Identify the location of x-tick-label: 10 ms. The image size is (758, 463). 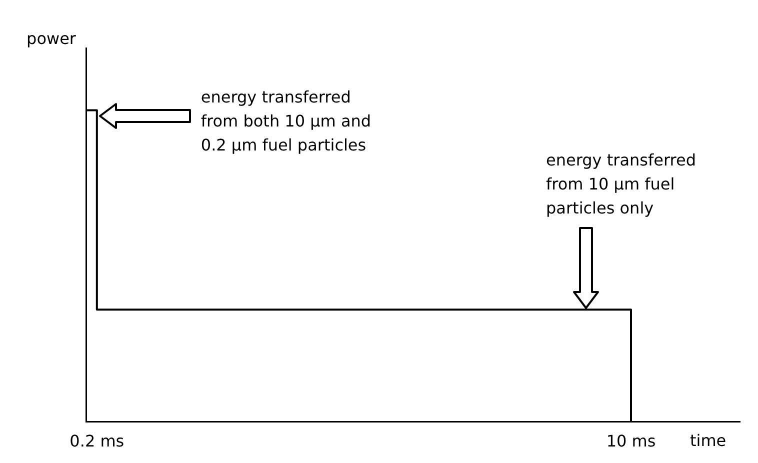
(631, 441).